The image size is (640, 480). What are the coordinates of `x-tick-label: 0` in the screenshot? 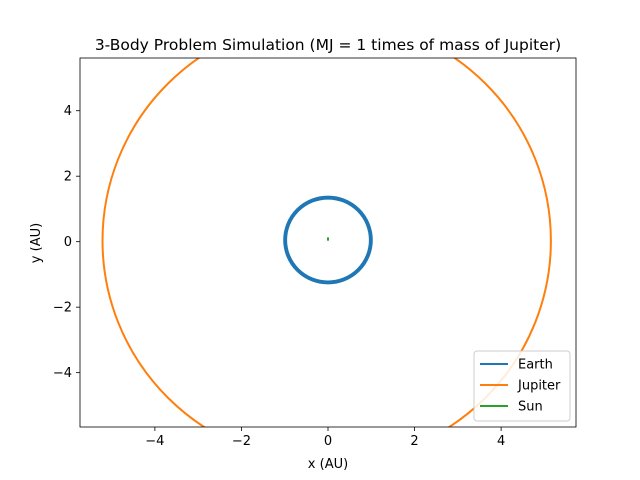 It's located at (328, 441).